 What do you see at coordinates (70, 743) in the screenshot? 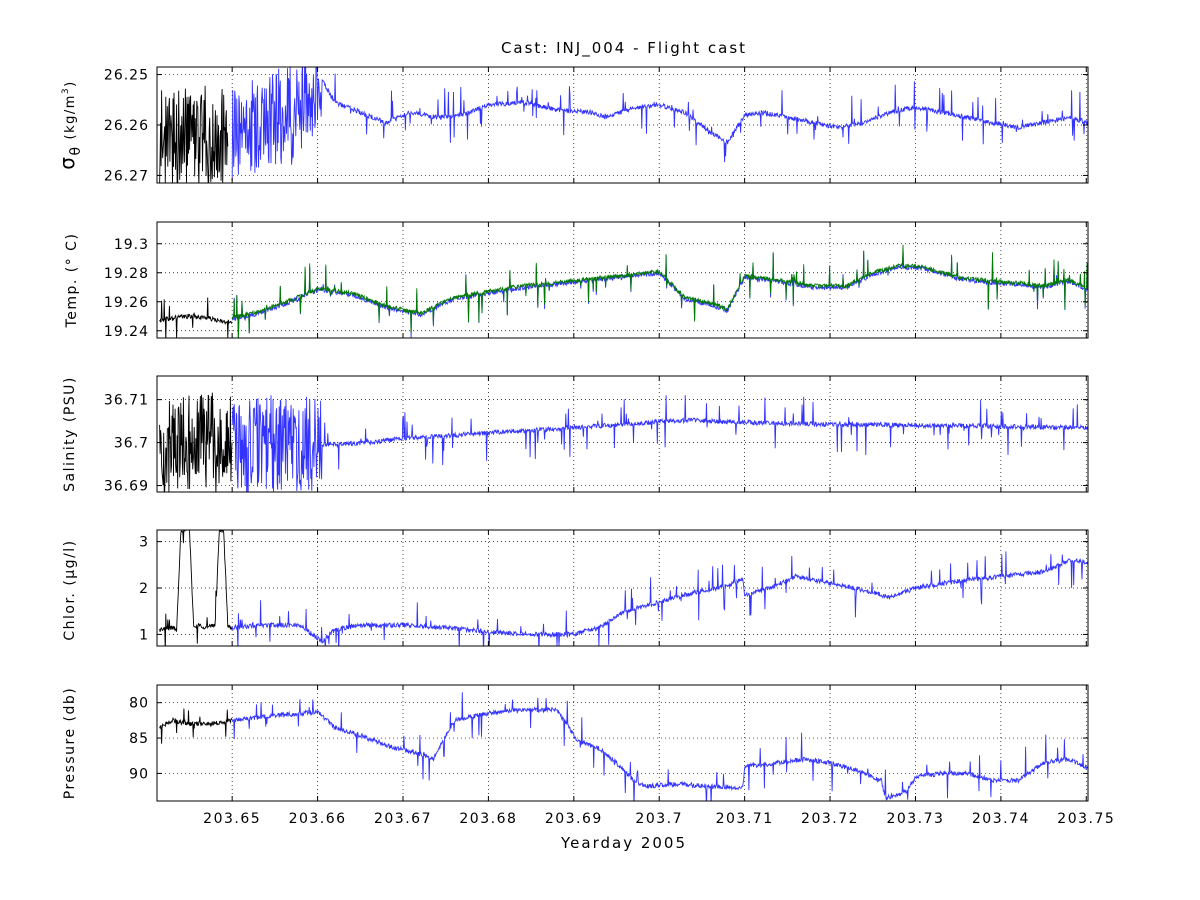
I see `y-axis-label: Pressure (db)` at bounding box center [70, 743].